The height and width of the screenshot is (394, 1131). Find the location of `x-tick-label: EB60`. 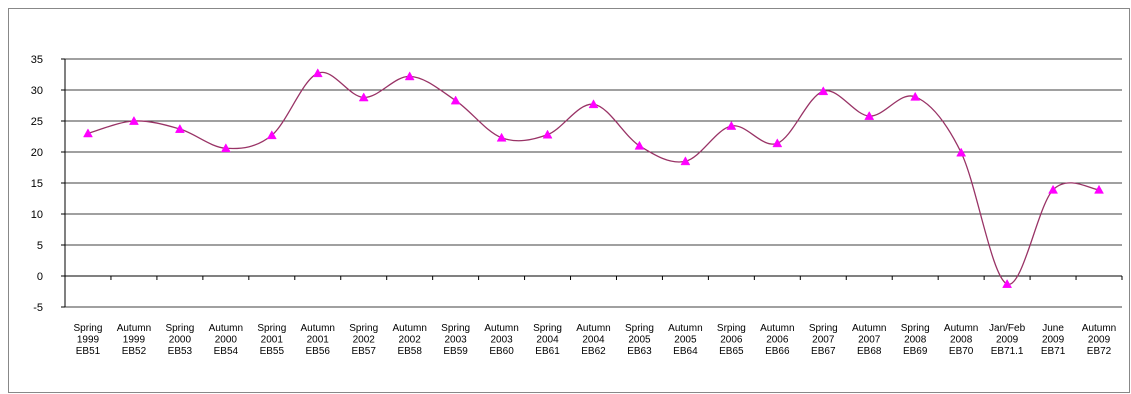

x-tick-label: EB60 is located at coordinates (501, 351).